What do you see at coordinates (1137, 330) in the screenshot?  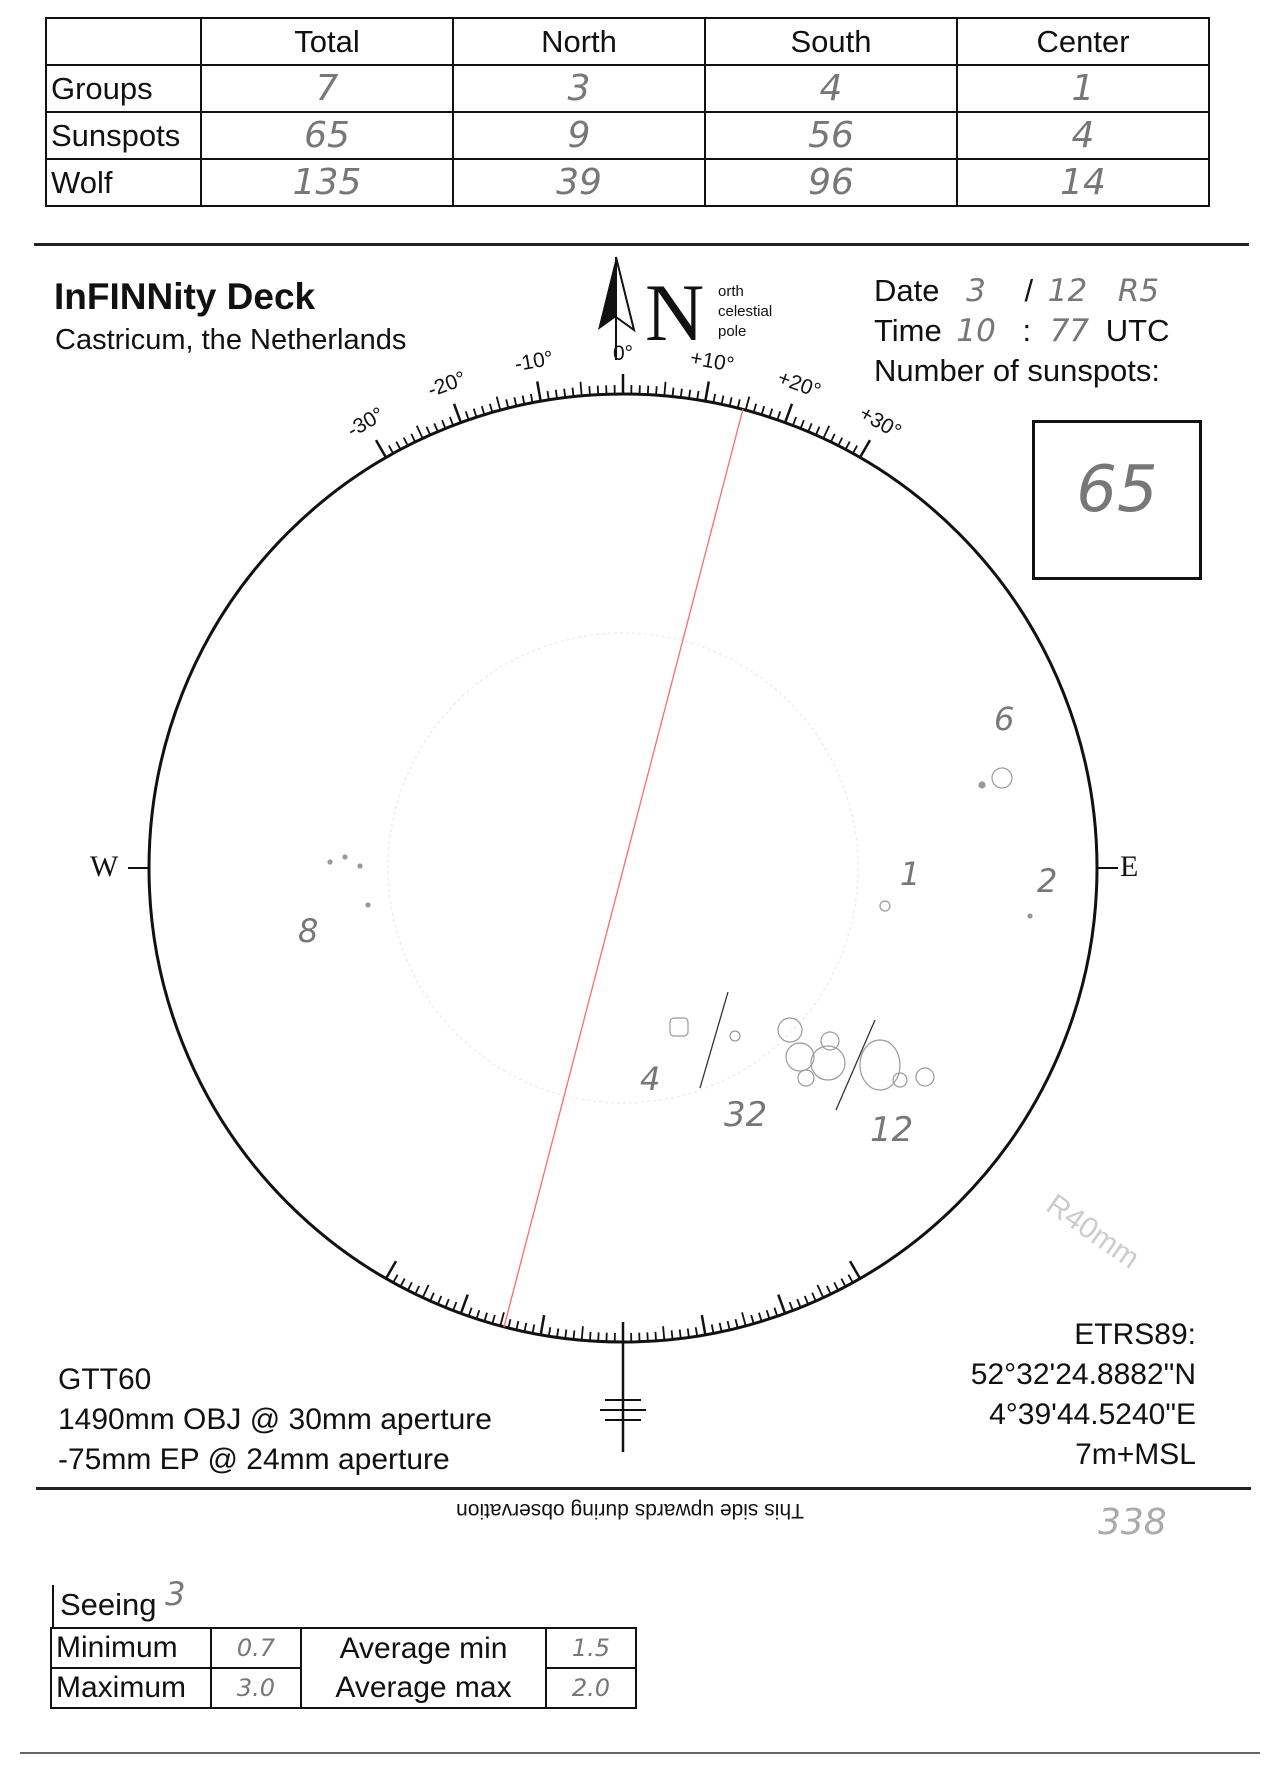 I see `time-unit: UTC` at bounding box center [1137, 330].